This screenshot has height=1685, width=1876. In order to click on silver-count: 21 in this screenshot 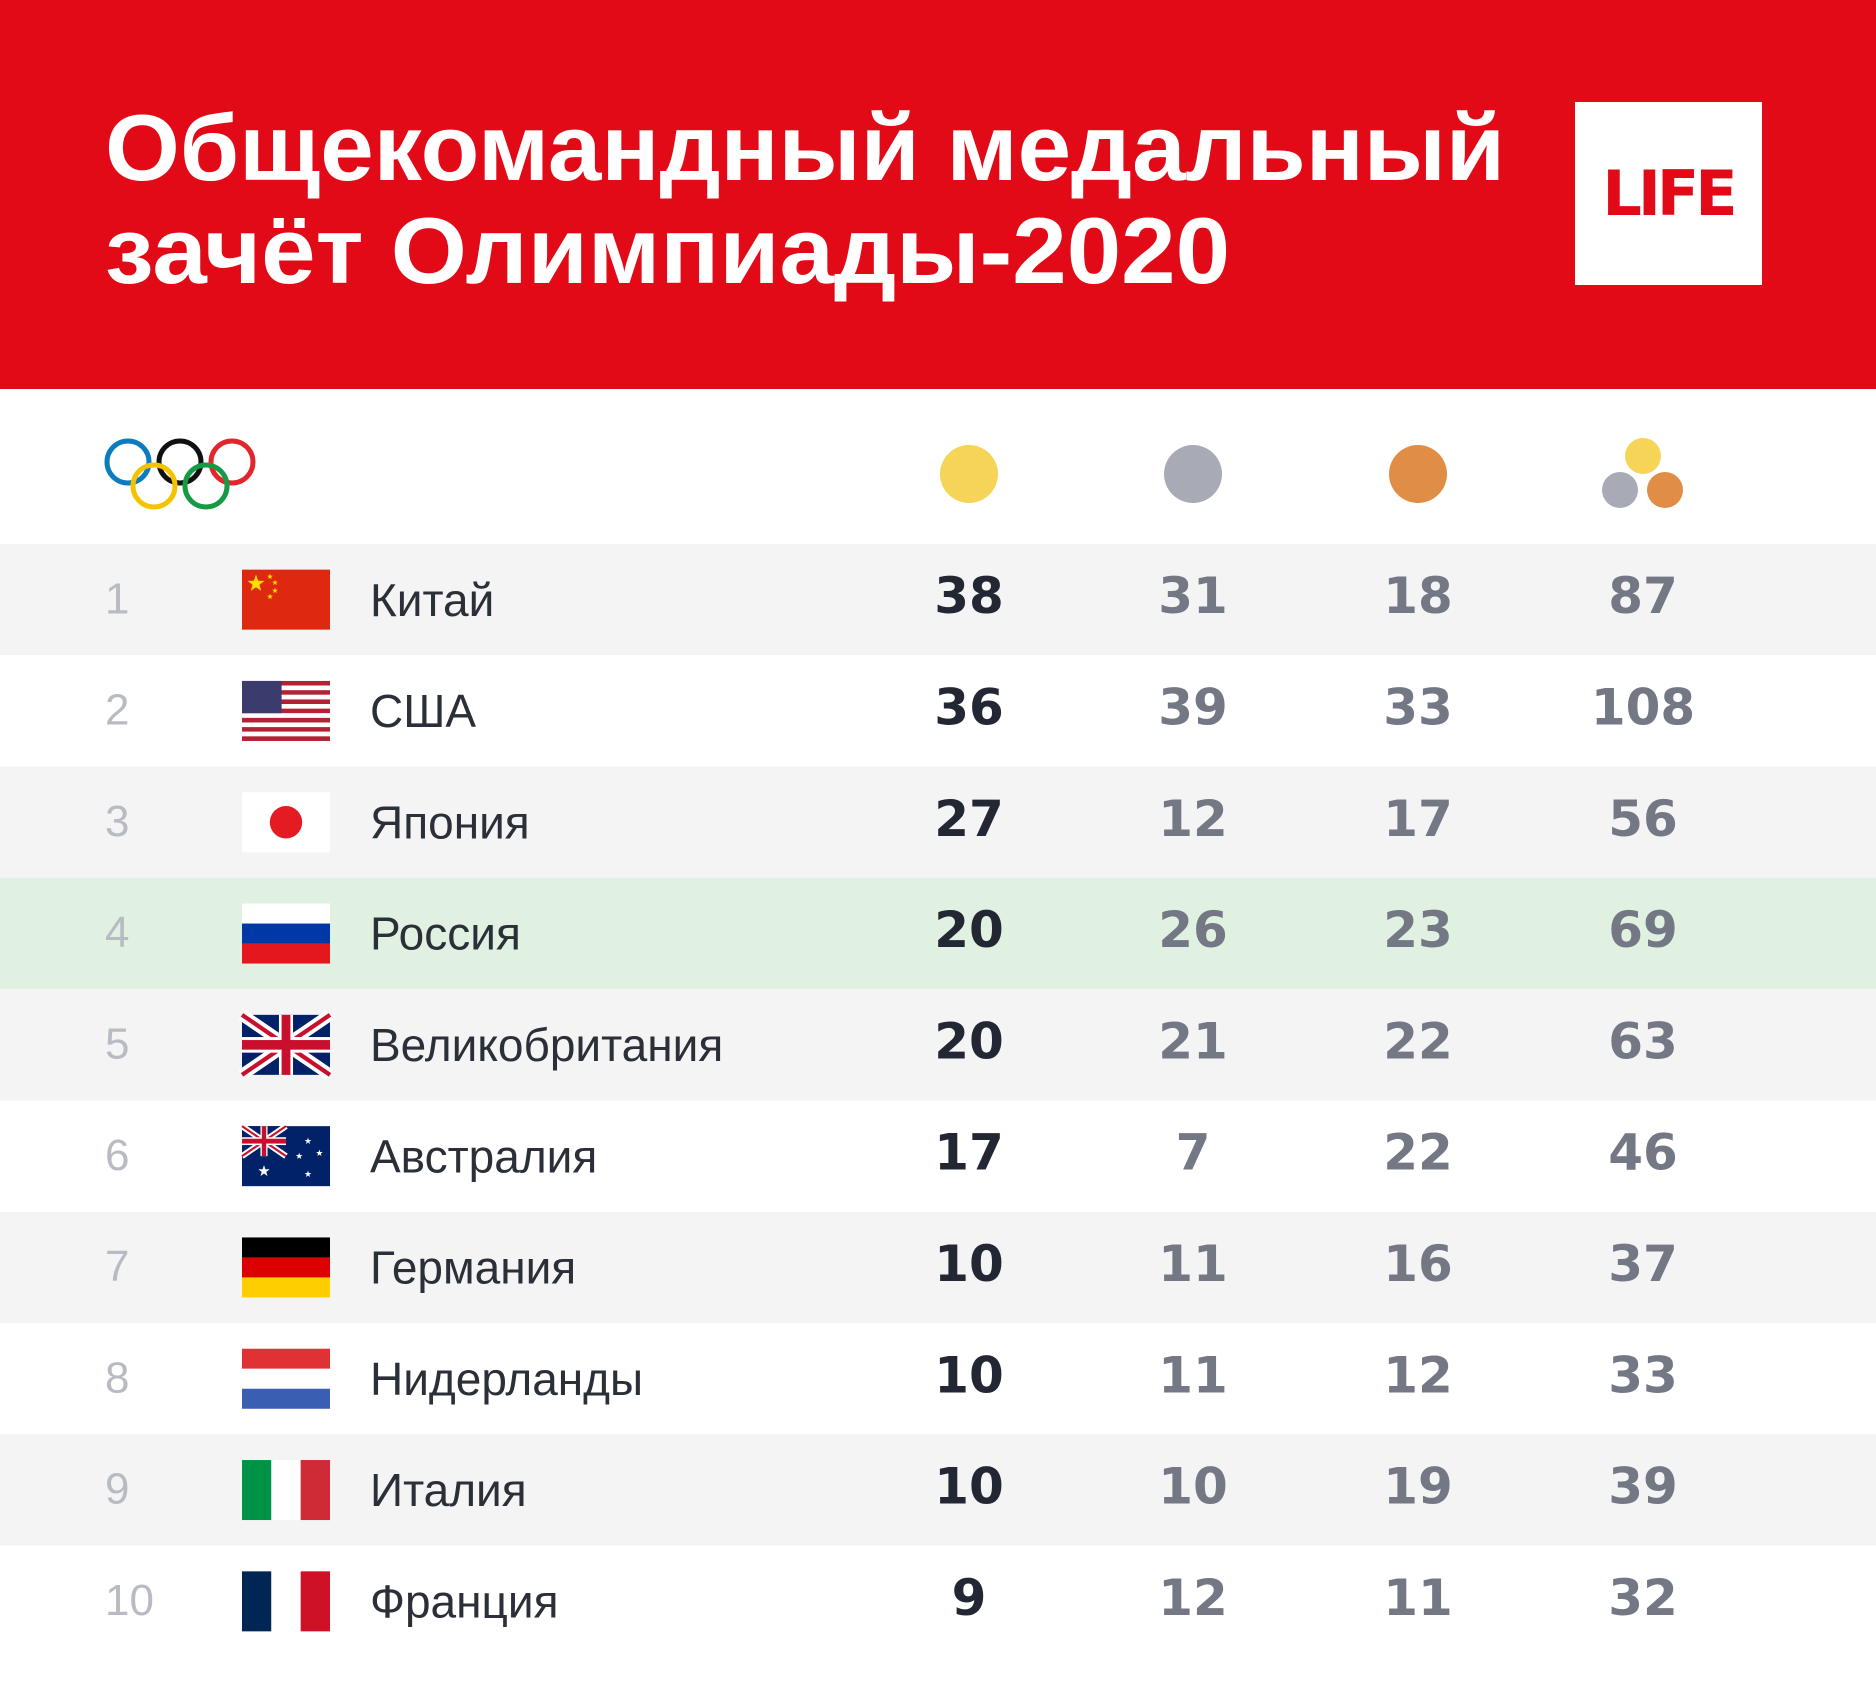, I will do `click(1193, 1041)`.